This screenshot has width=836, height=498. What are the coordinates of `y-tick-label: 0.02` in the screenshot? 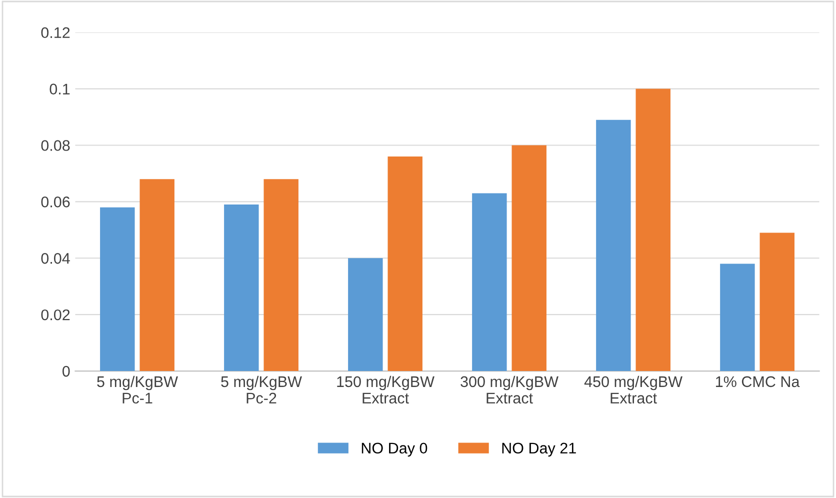 It's located at (55, 314).